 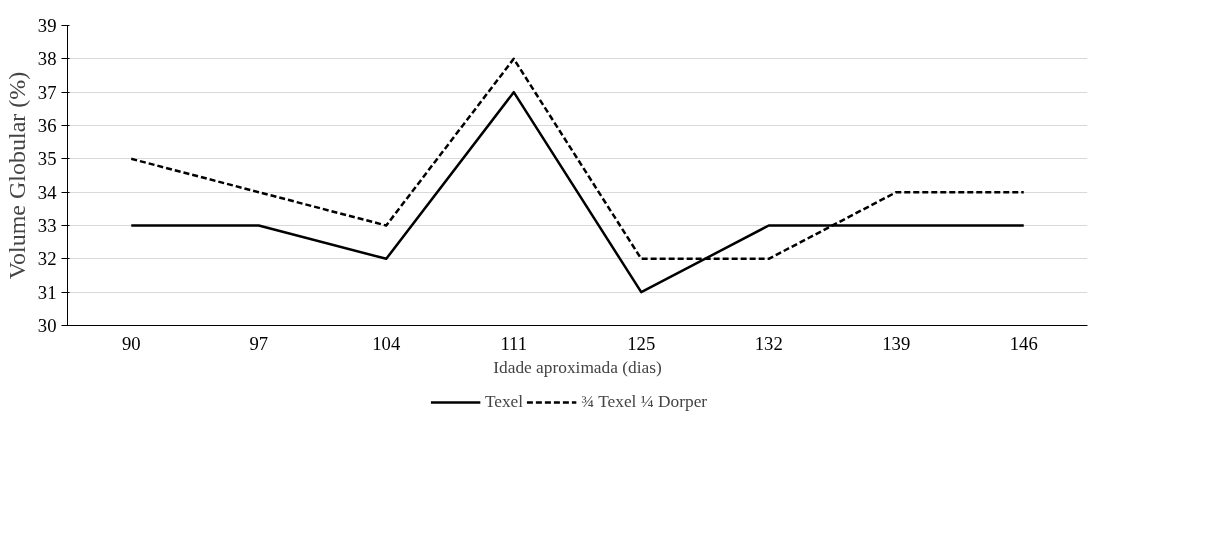 What do you see at coordinates (47, 325) in the screenshot?
I see `y-tick-label: 30` at bounding box center [47, 325].